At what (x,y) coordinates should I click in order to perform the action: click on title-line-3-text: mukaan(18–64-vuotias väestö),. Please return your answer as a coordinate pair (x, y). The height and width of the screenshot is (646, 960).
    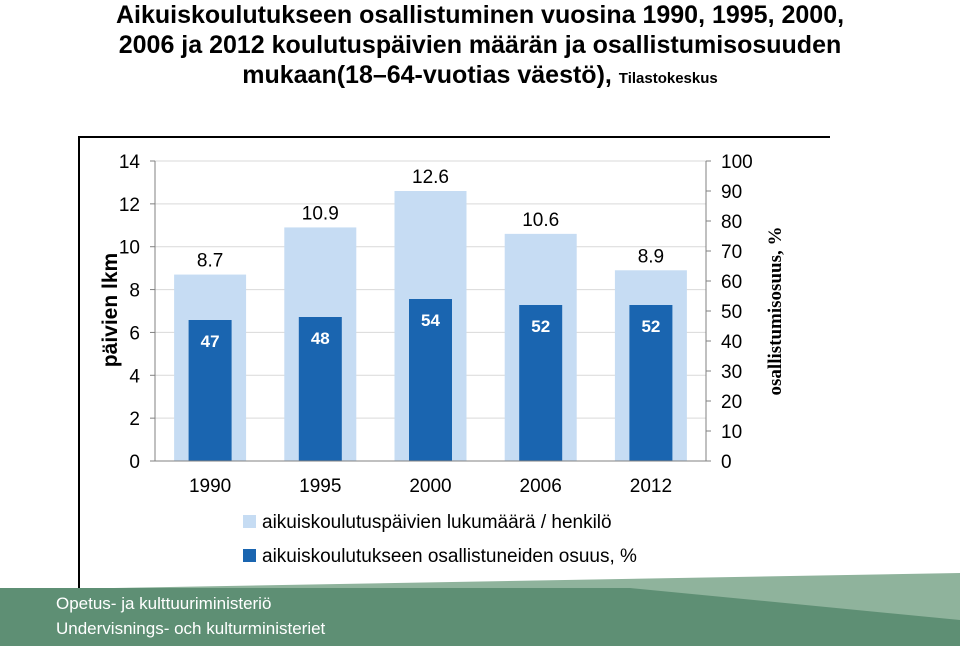
    Looking at the image, I should click on (427, 75).